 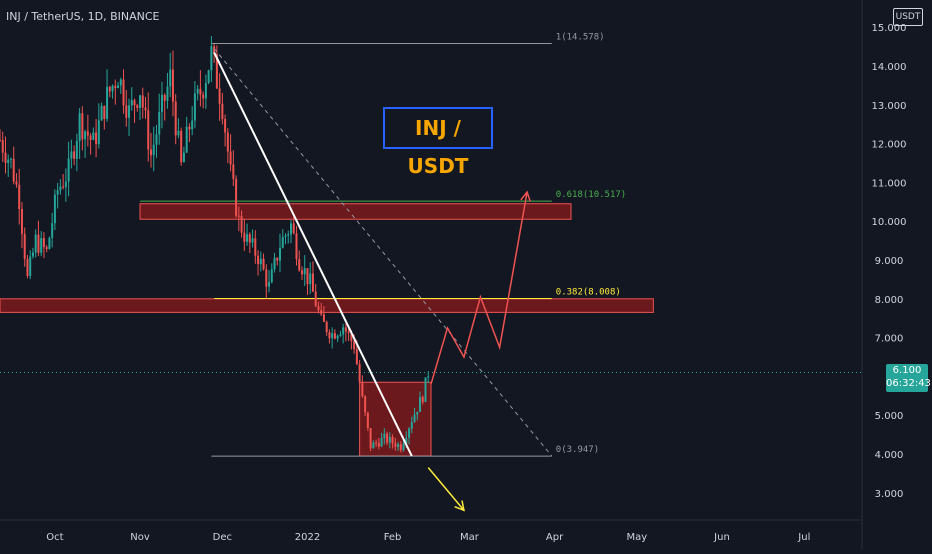 I want to click on x-tick-label: Feb, so click(x=393, y=537).